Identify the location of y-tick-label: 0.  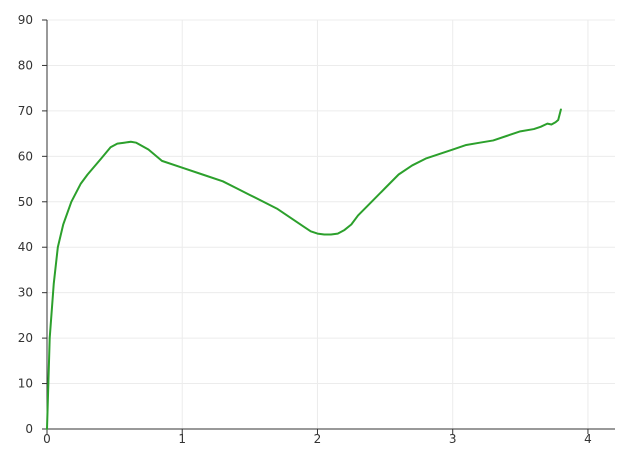
(29, 429).